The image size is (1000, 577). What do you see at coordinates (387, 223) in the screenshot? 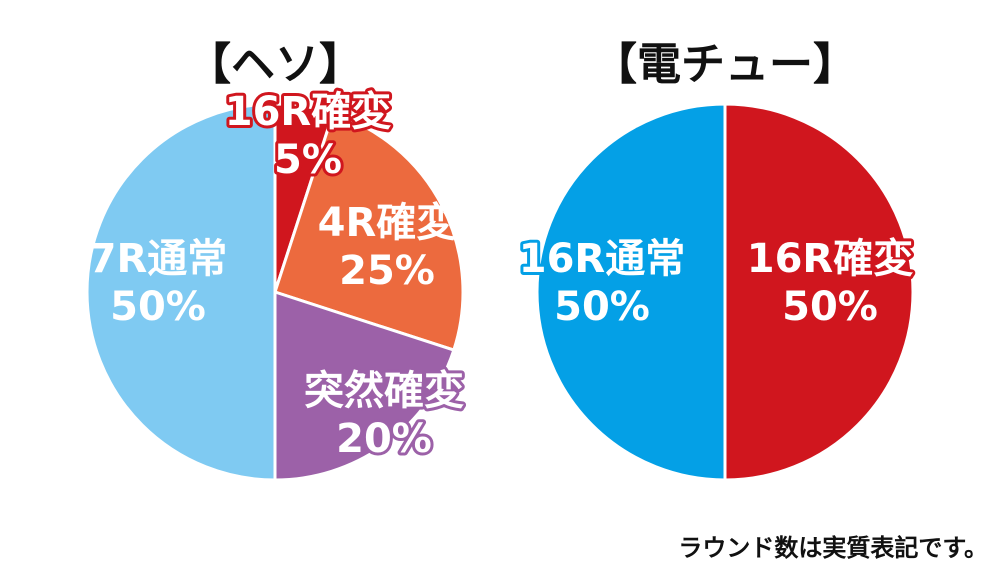
I see `slice-label: 4R確変` at bounding box center [387, 223].